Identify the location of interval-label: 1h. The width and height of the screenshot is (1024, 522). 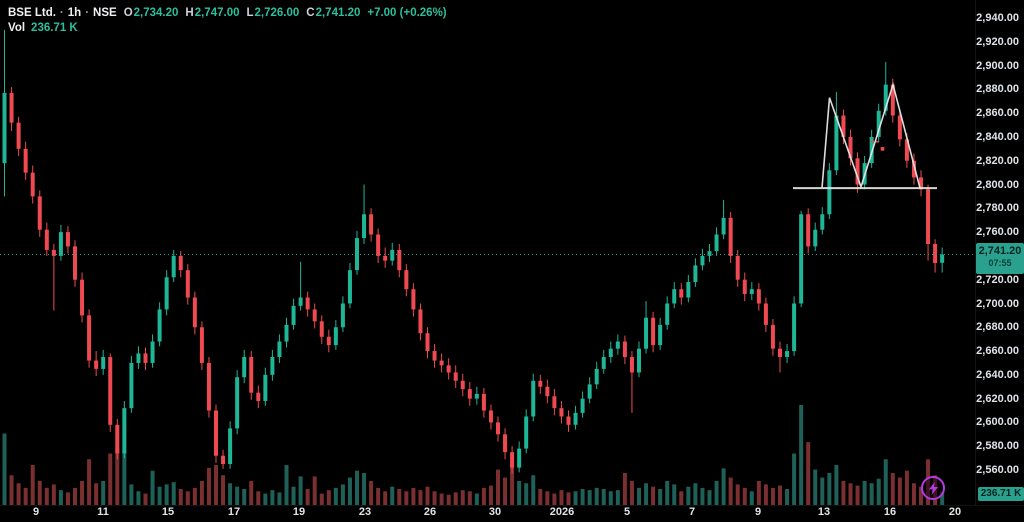
(74, 12).